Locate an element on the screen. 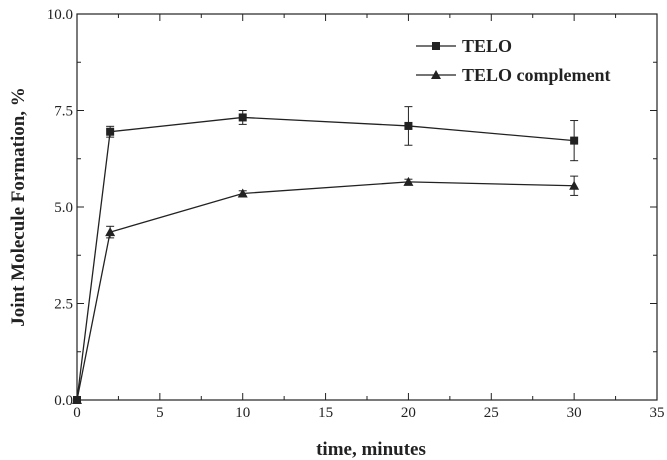 Image resolution: width=667 pixels, height=460 pixels. x-tick-label: 30 is located at coordinates (574, 413).